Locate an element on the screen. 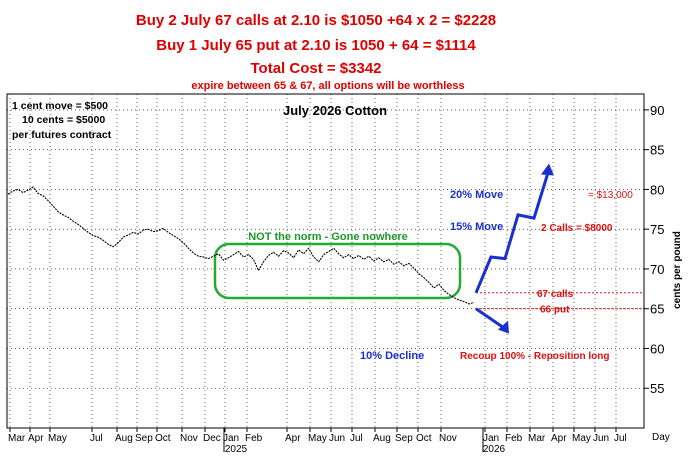 The width and height of the screenshot is (693, 468). y-tick-label: 70 is located at coordinates (657, 269).